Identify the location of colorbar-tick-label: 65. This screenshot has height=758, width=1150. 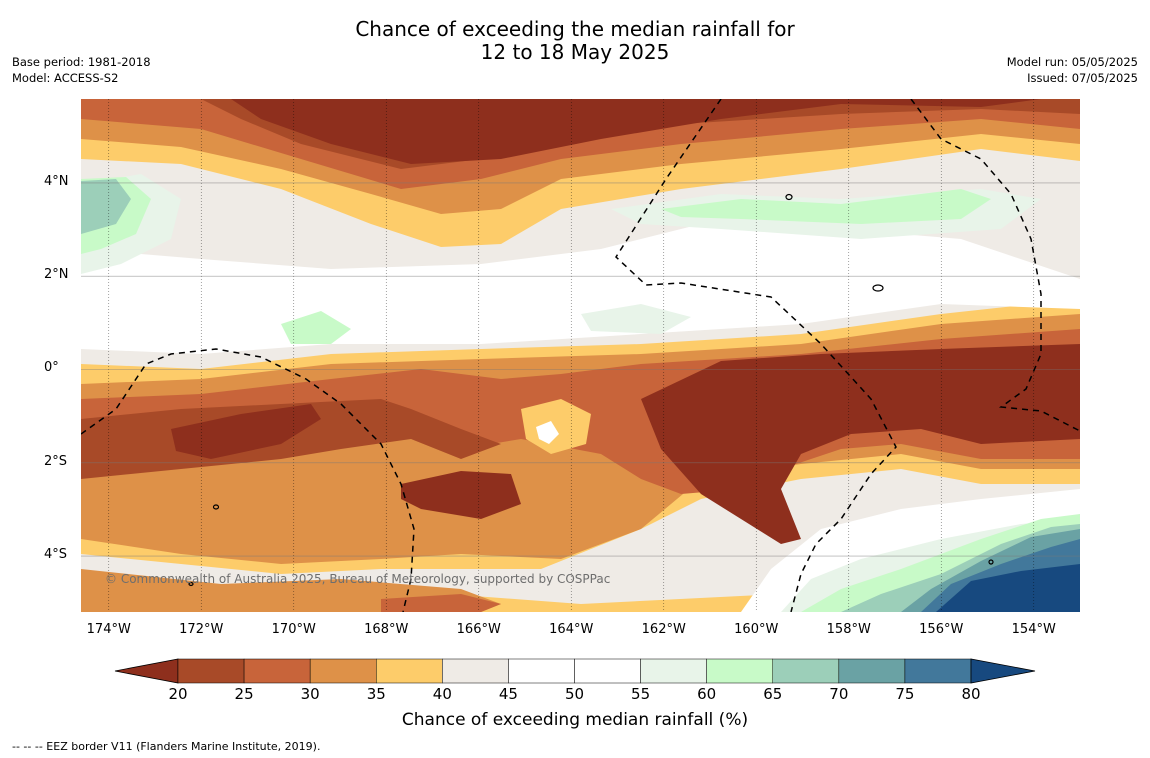
(773, 694).